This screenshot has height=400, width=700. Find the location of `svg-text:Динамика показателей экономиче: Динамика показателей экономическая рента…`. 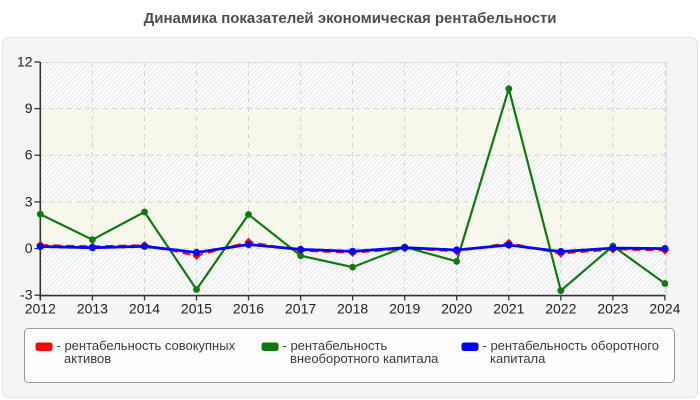

svg-text:Динамика показателей экономиче: Динамика показателей экономическая рента… is located at coordinates (350, 18).